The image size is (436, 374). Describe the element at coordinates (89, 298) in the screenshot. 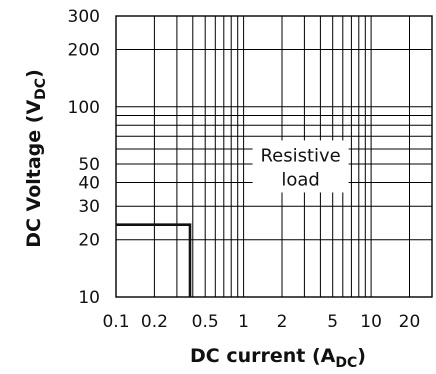

I see `y-tick-label: 10` at that location.